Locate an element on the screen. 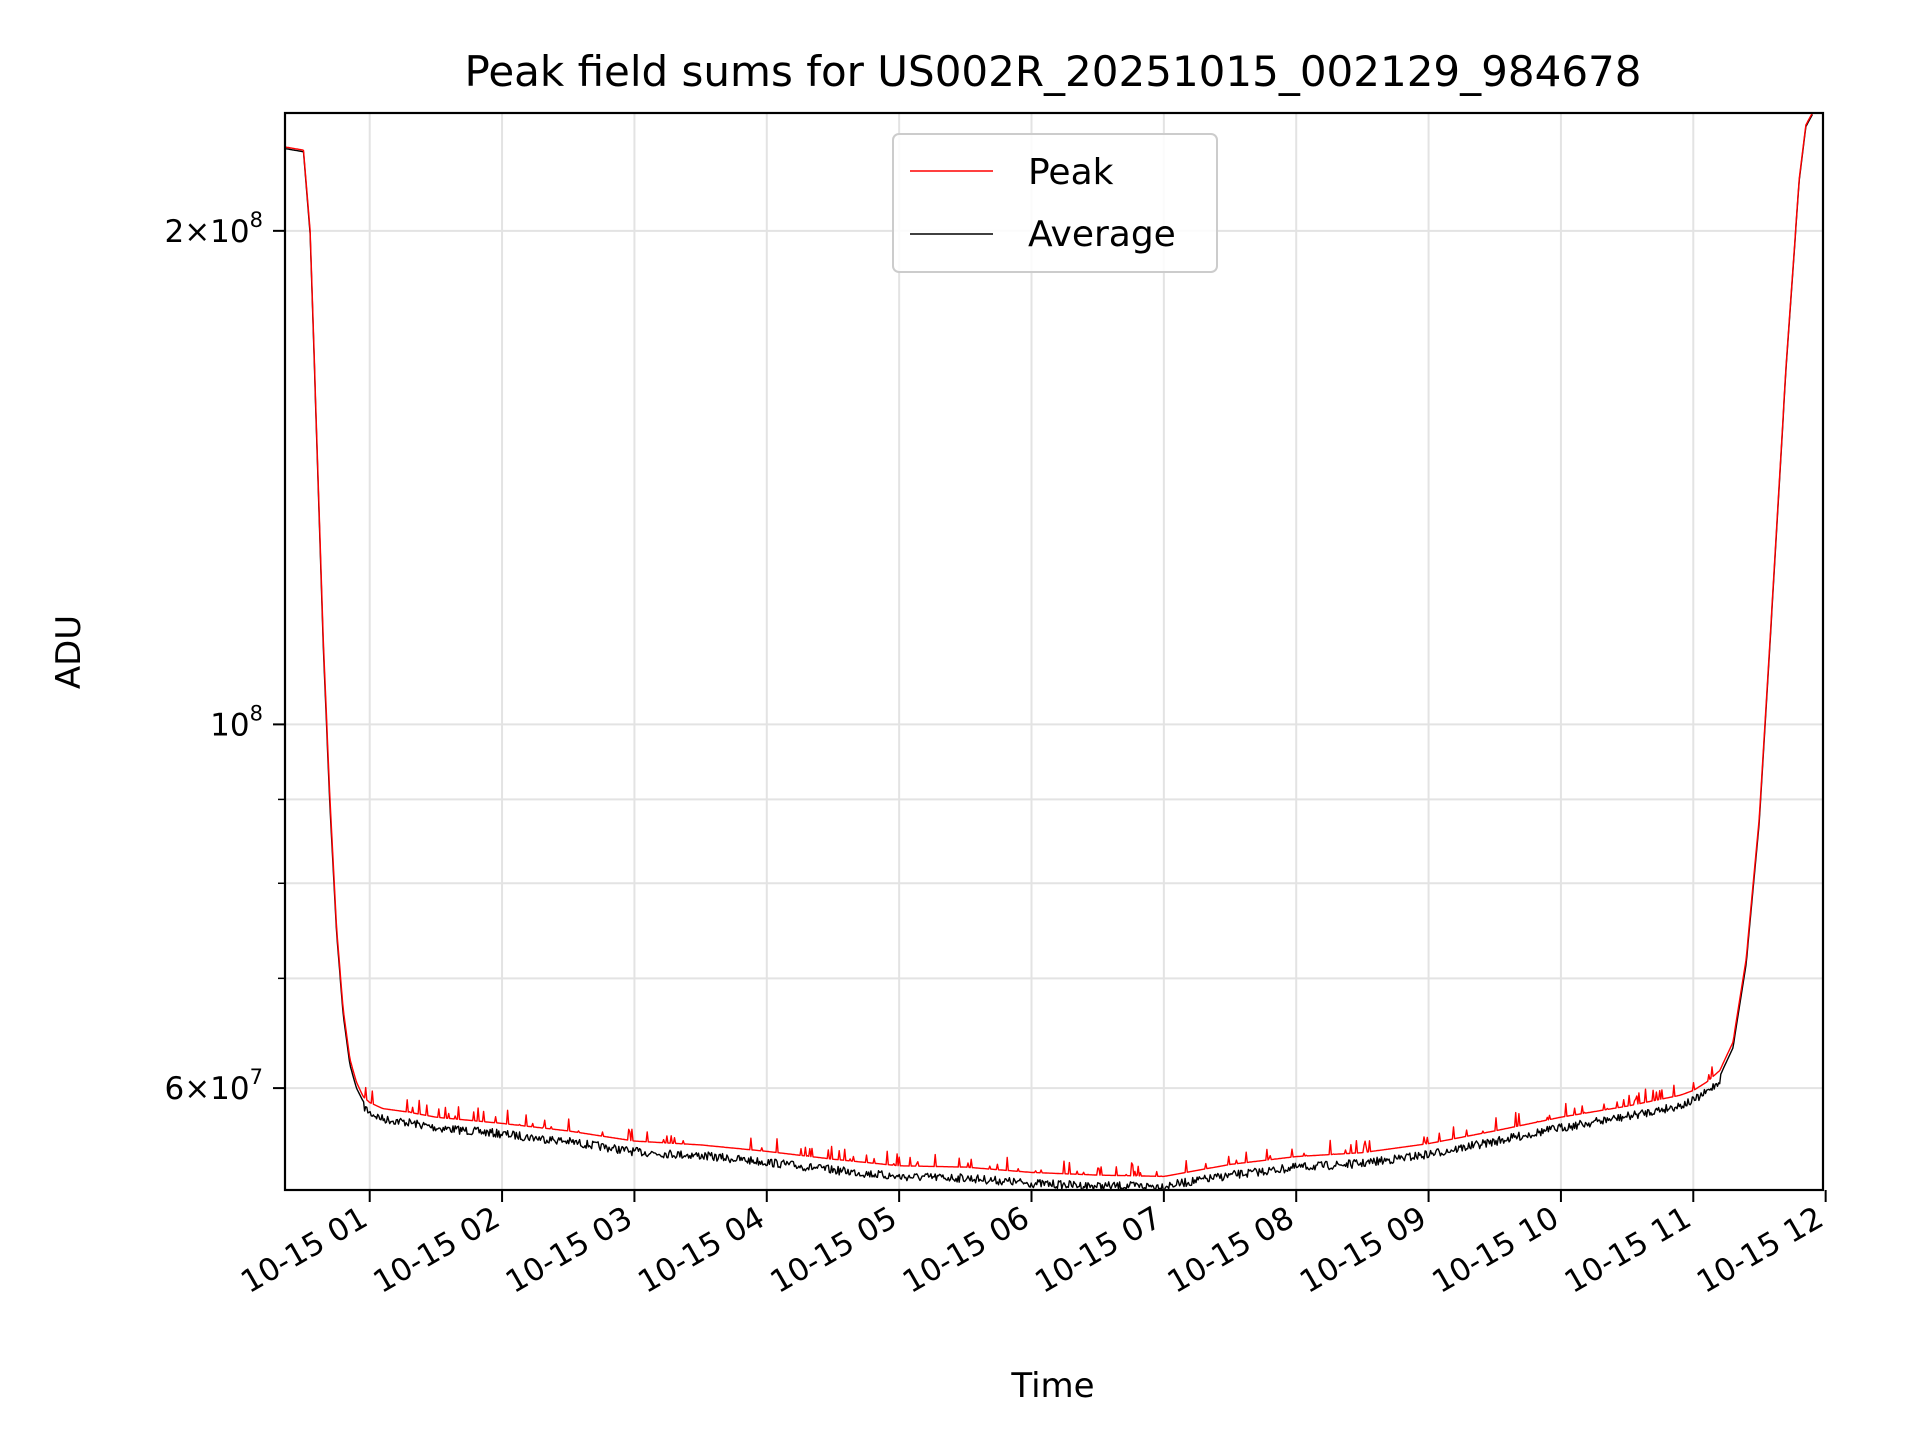 Image resolution: width=1920 pixels, height=1440 pixels. y-tick-exponent: 7 is located at coordinates (256, 1077).